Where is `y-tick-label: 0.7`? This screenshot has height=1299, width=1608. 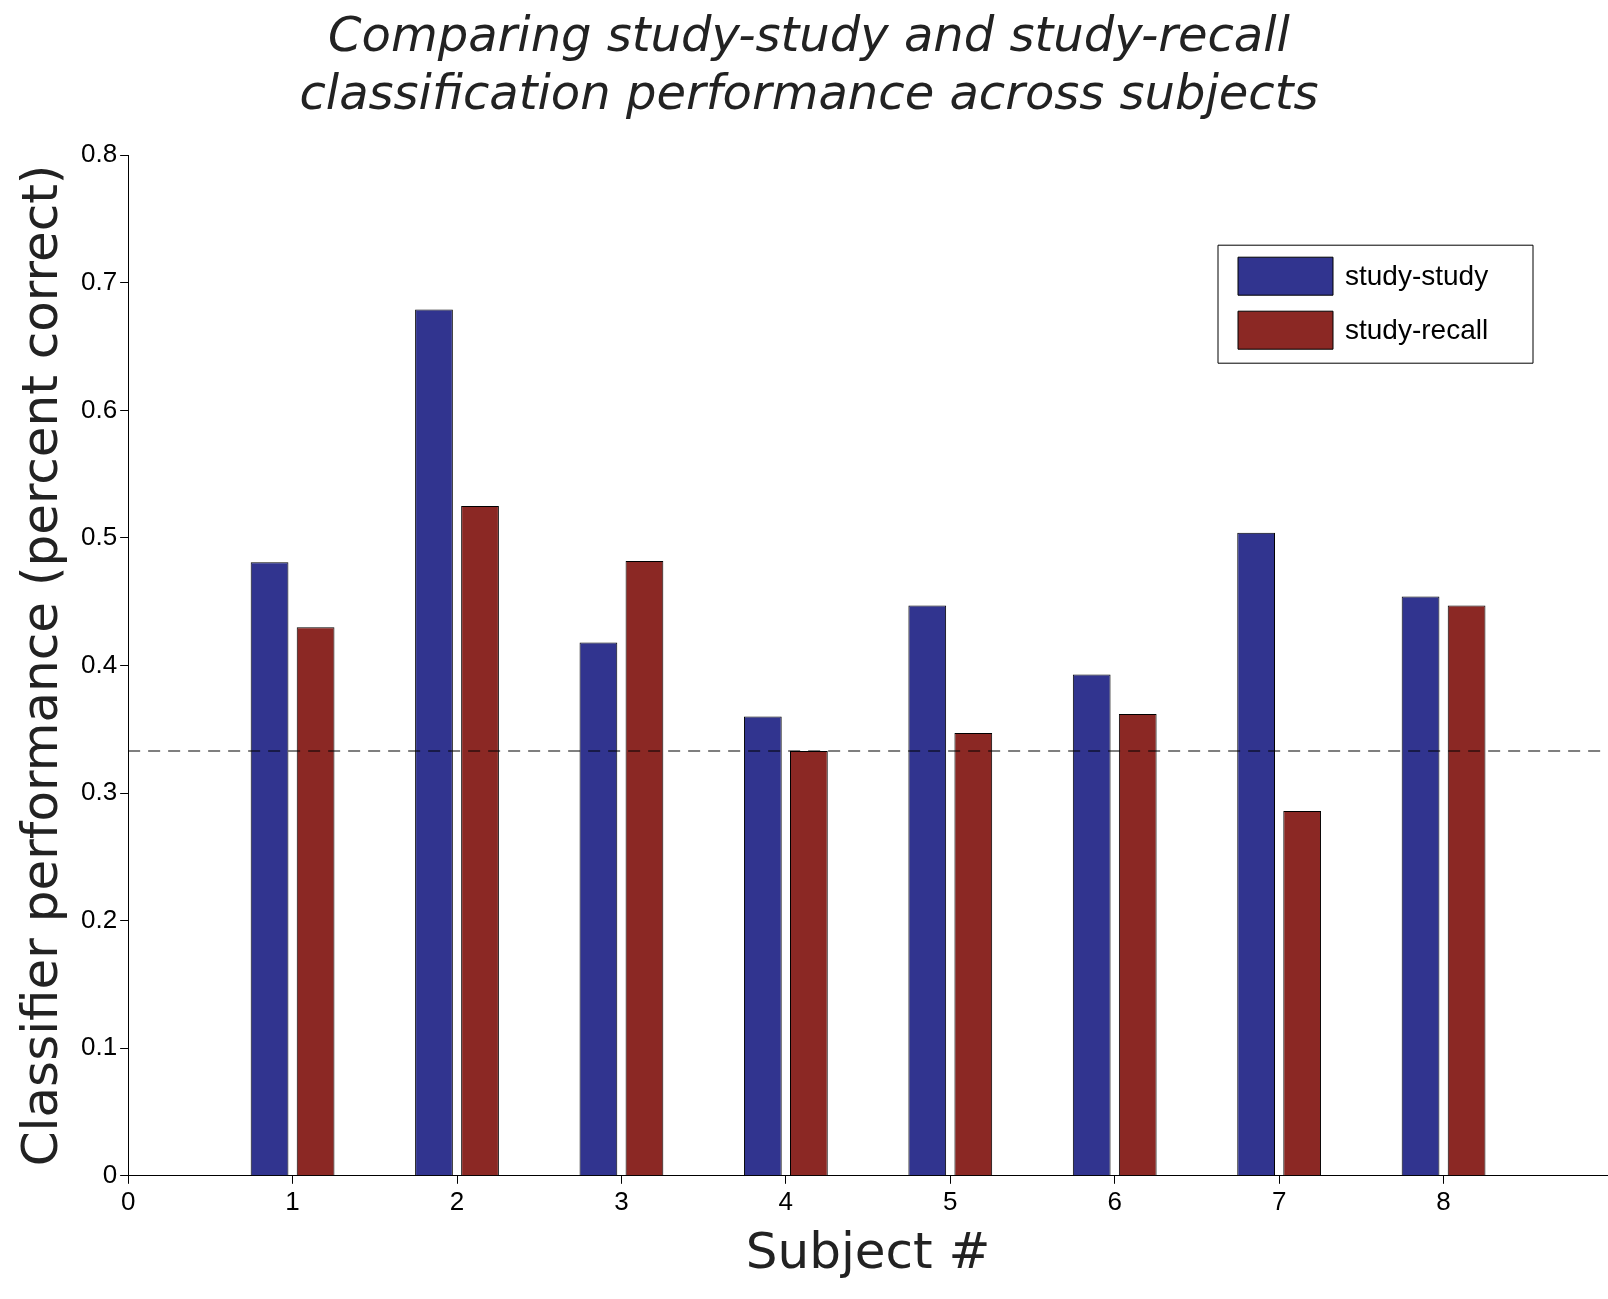 y-tick-label: 0.7 is located at coordinates (99, 280).